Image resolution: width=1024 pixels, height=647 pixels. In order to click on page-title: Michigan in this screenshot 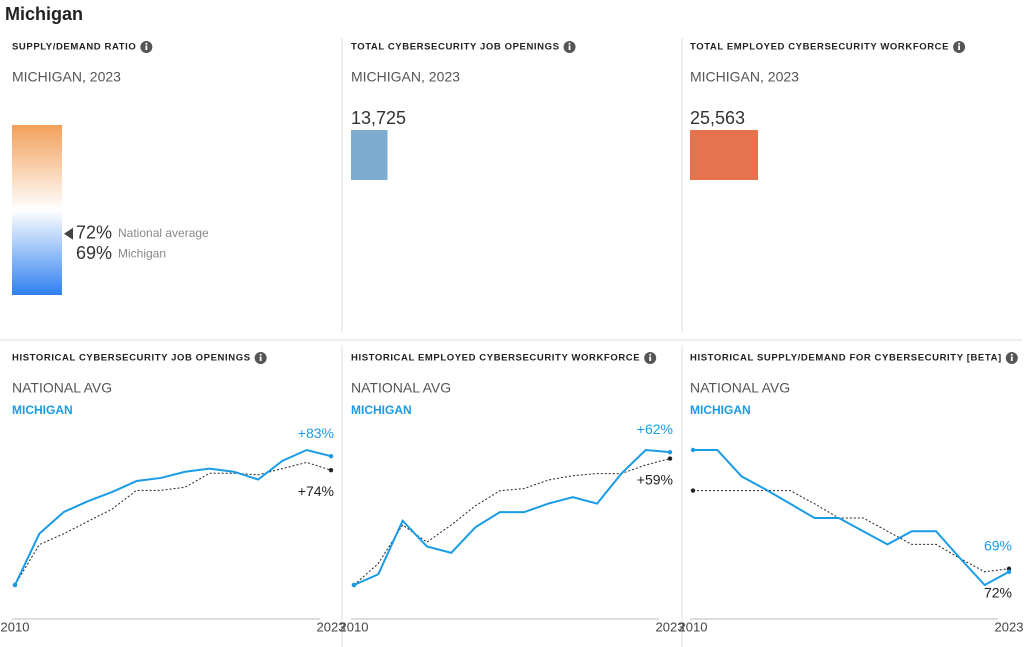, I will do `click(44, 14)`.